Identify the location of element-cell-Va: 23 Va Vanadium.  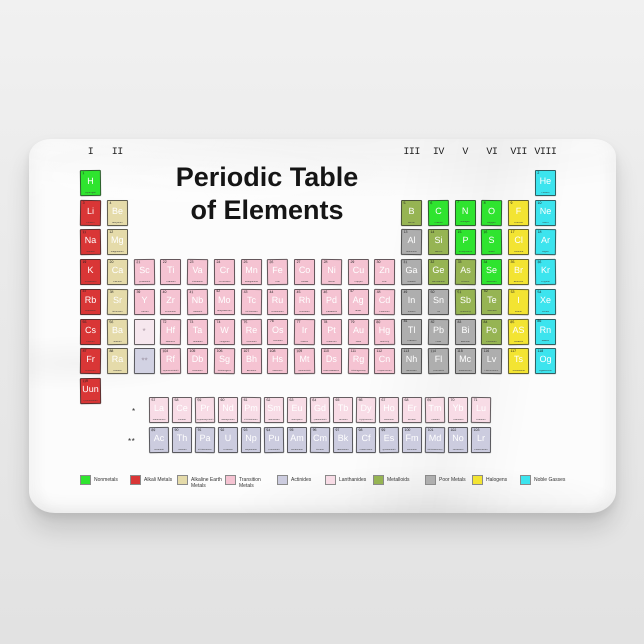
(197, 272).